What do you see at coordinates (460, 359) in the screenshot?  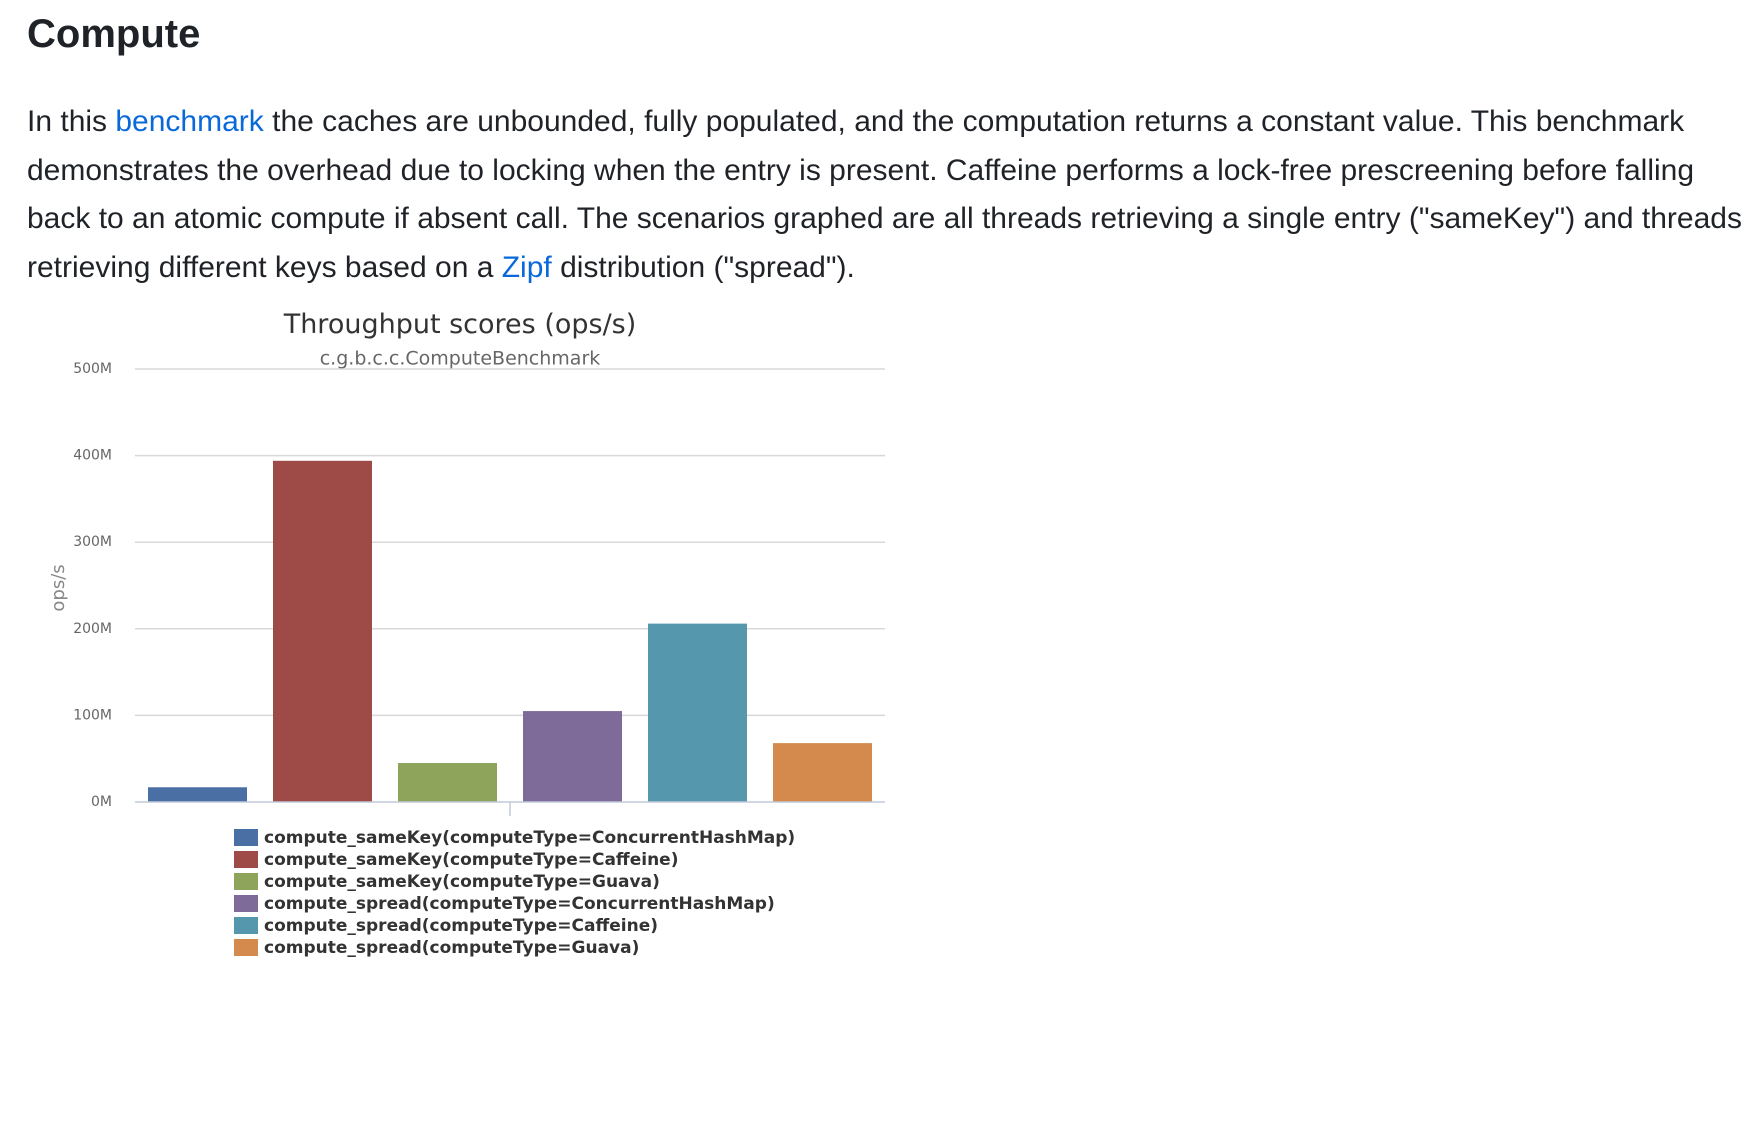 I see `chart-subtitle: c.g.b.c.c.ComputeBenchmark` at bounding box center [460, 359].